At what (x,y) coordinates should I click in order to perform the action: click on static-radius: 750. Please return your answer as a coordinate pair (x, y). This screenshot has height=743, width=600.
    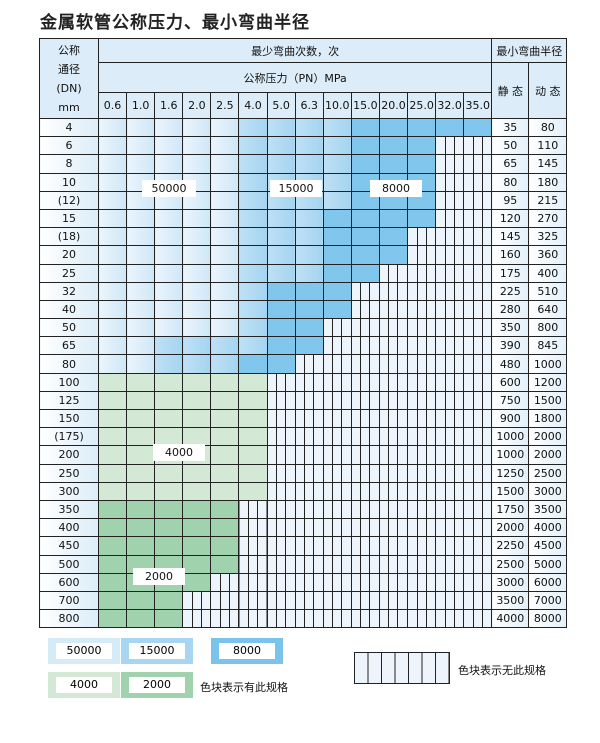
    Looking at the image, I should click on (510, 400).